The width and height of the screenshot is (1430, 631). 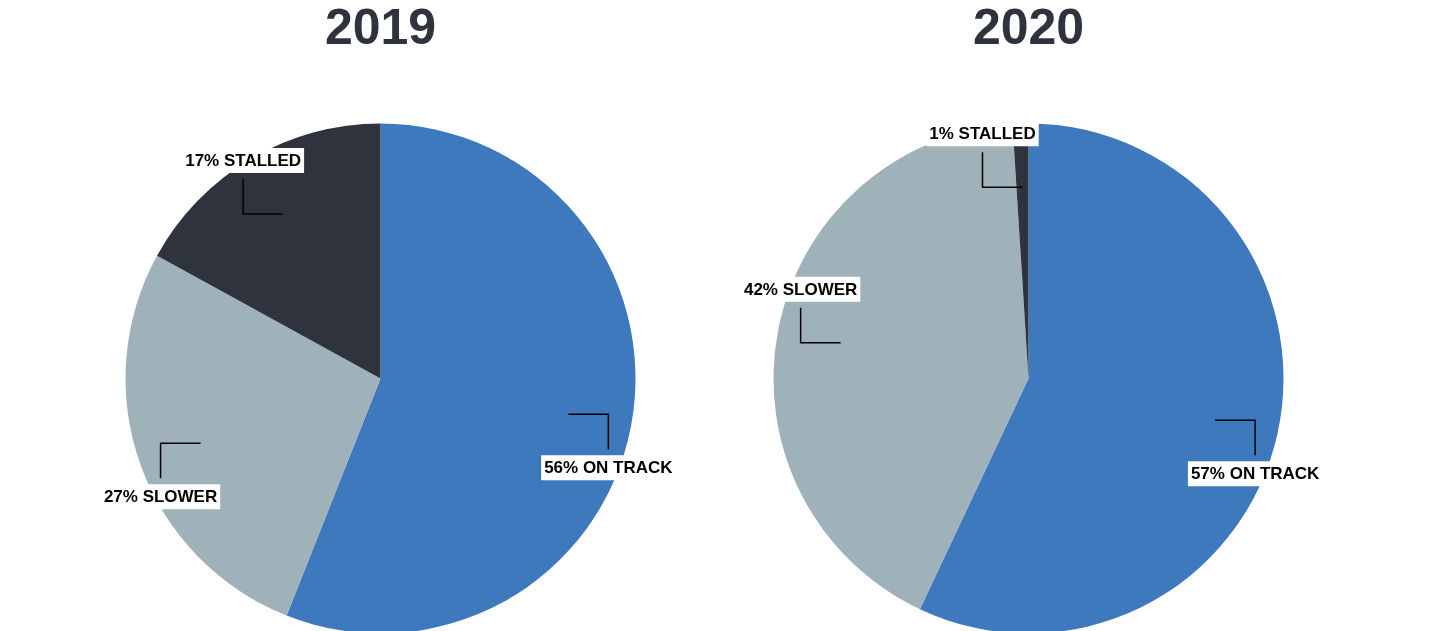 What do you see at coordinates (609, 468) in the screenshot?
I see `slice-label: 56% ON TRACK` at bounding box center [609, 468].